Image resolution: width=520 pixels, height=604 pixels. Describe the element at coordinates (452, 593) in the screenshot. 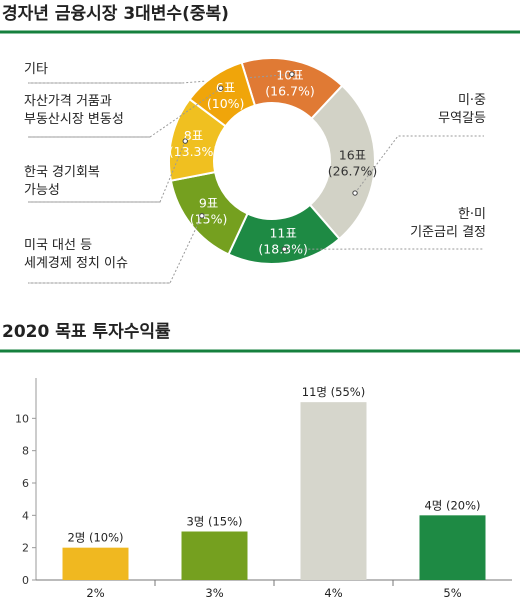

I see `x-tick-label: 5%` at that location.